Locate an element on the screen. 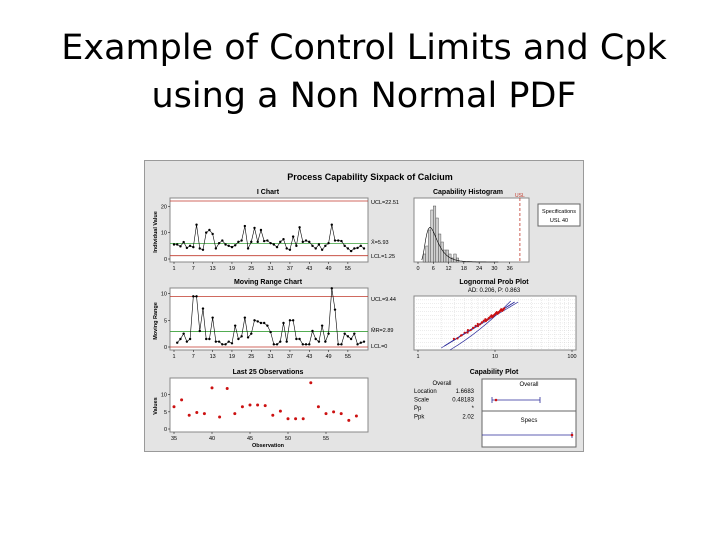 The image size is (728, 546). histogram-bar is located at coordinates (427, 254).